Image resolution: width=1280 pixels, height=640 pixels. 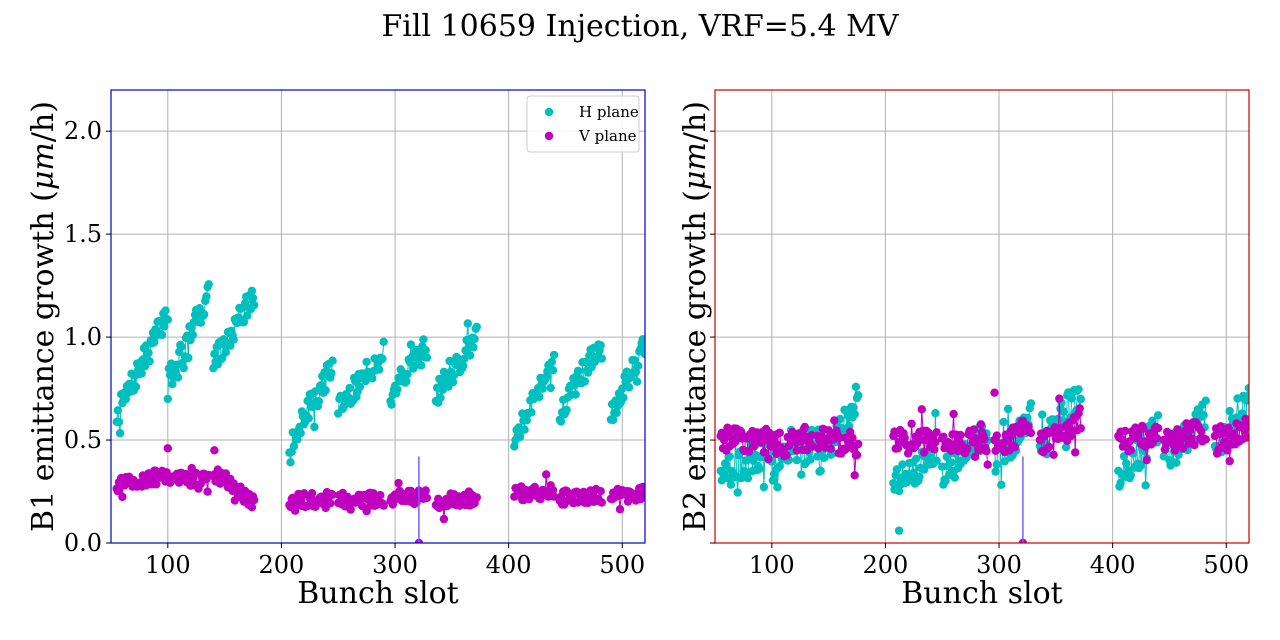 What do you see at coordinates (83, 543) in the screenshot?
I see `y-tick-label: 0.0` at bounding box center [83, 543].